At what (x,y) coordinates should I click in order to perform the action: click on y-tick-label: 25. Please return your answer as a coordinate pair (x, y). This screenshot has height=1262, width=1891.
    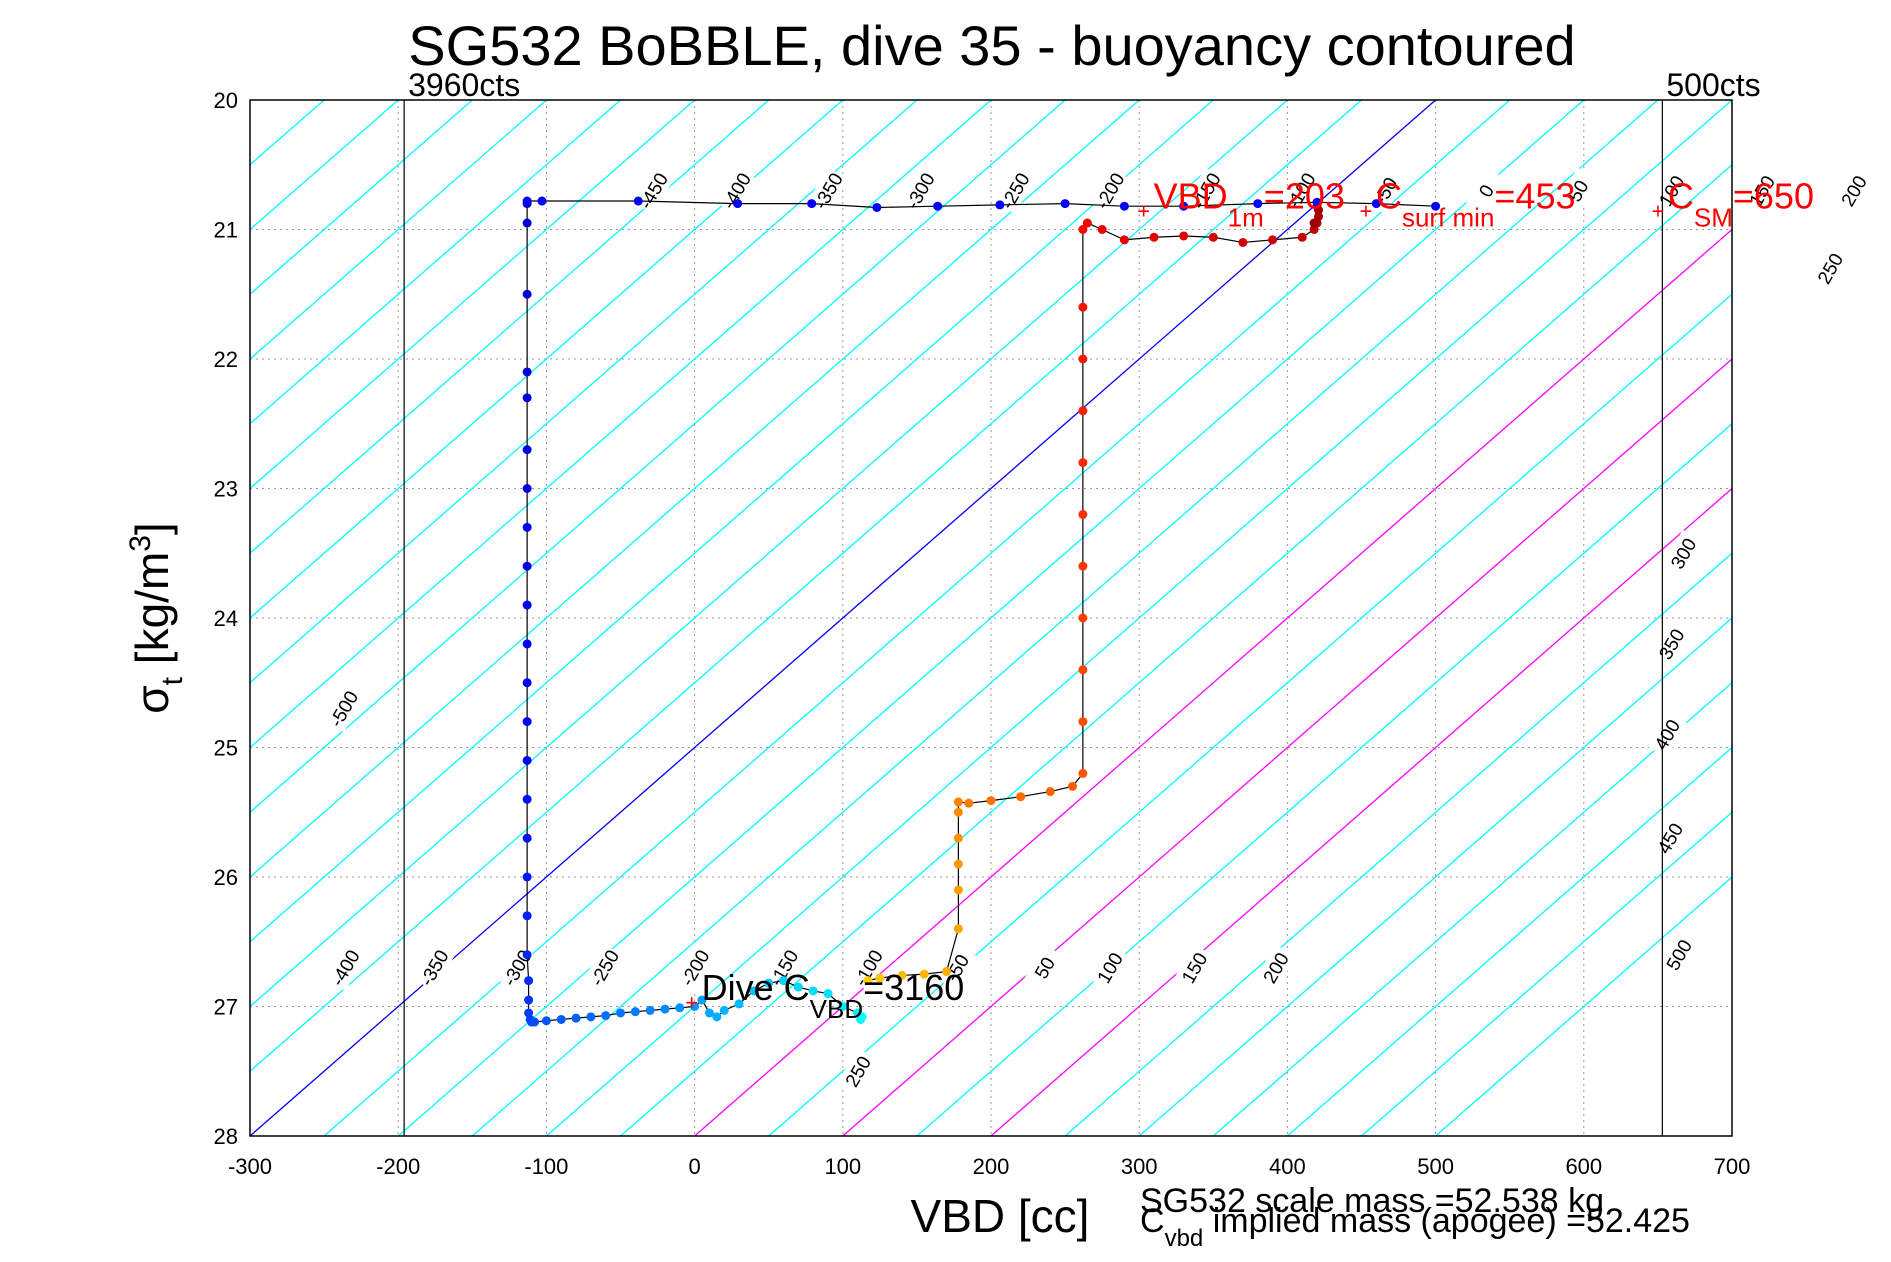
    Looking at the image, I should click on (226, 748).